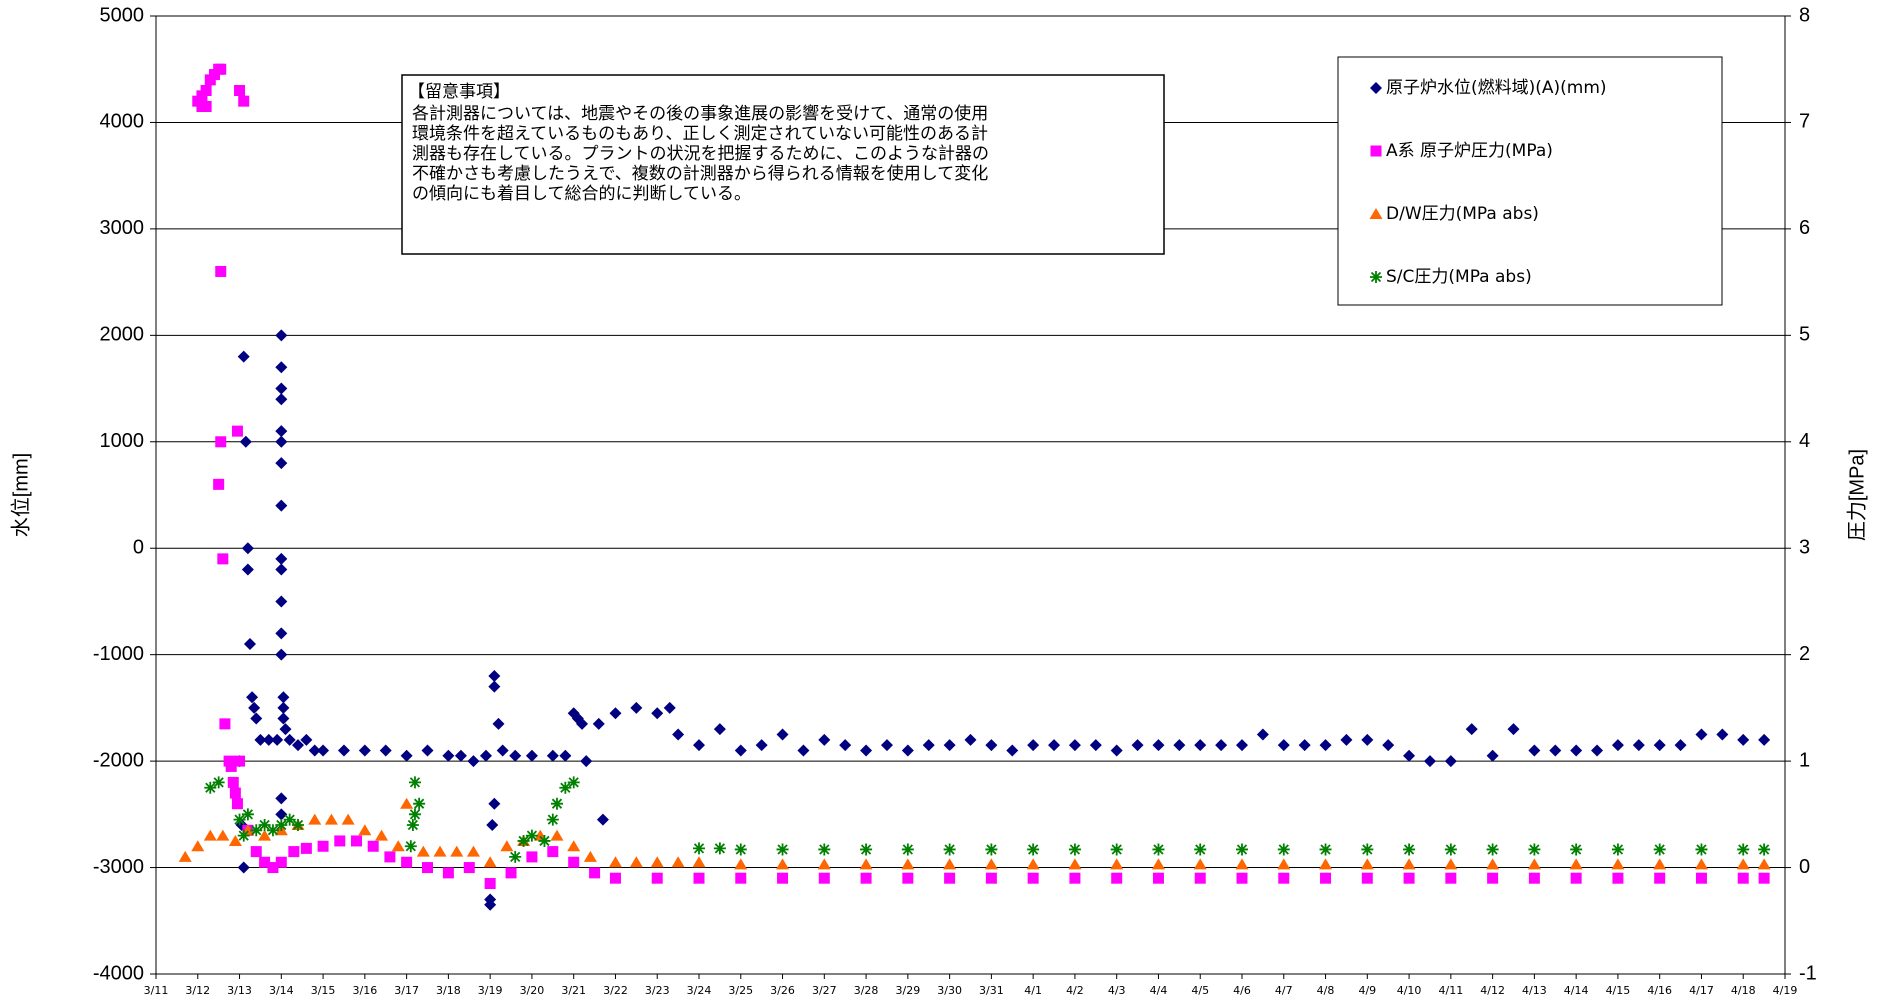  Describe the element at coordinates (1808, 973) in the screenshot. I see `y2-tick-label: -1` at that location.